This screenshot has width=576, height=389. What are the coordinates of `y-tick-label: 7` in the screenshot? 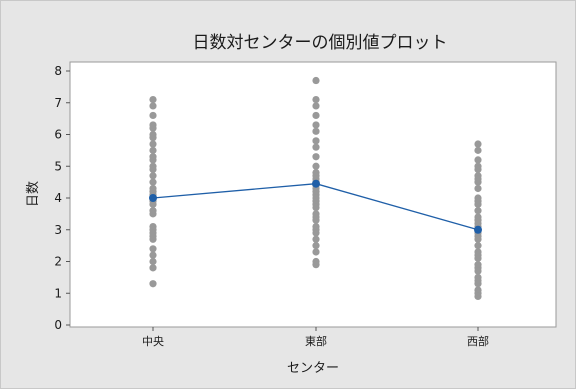 It's located at (58, 103).